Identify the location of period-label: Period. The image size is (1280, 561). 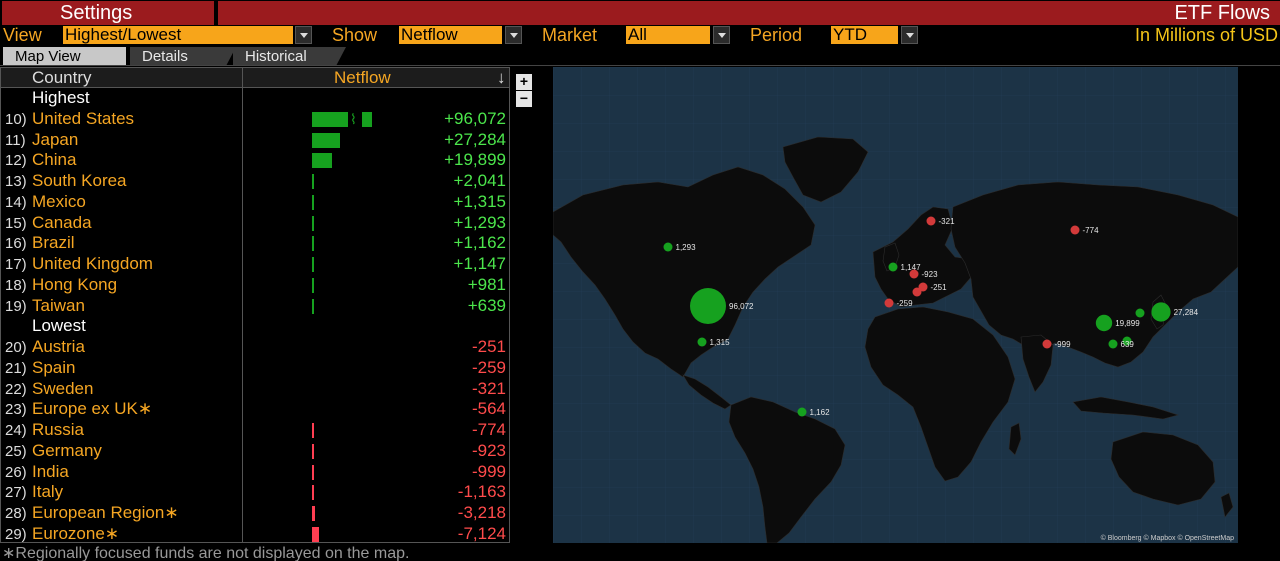
(776, 35).